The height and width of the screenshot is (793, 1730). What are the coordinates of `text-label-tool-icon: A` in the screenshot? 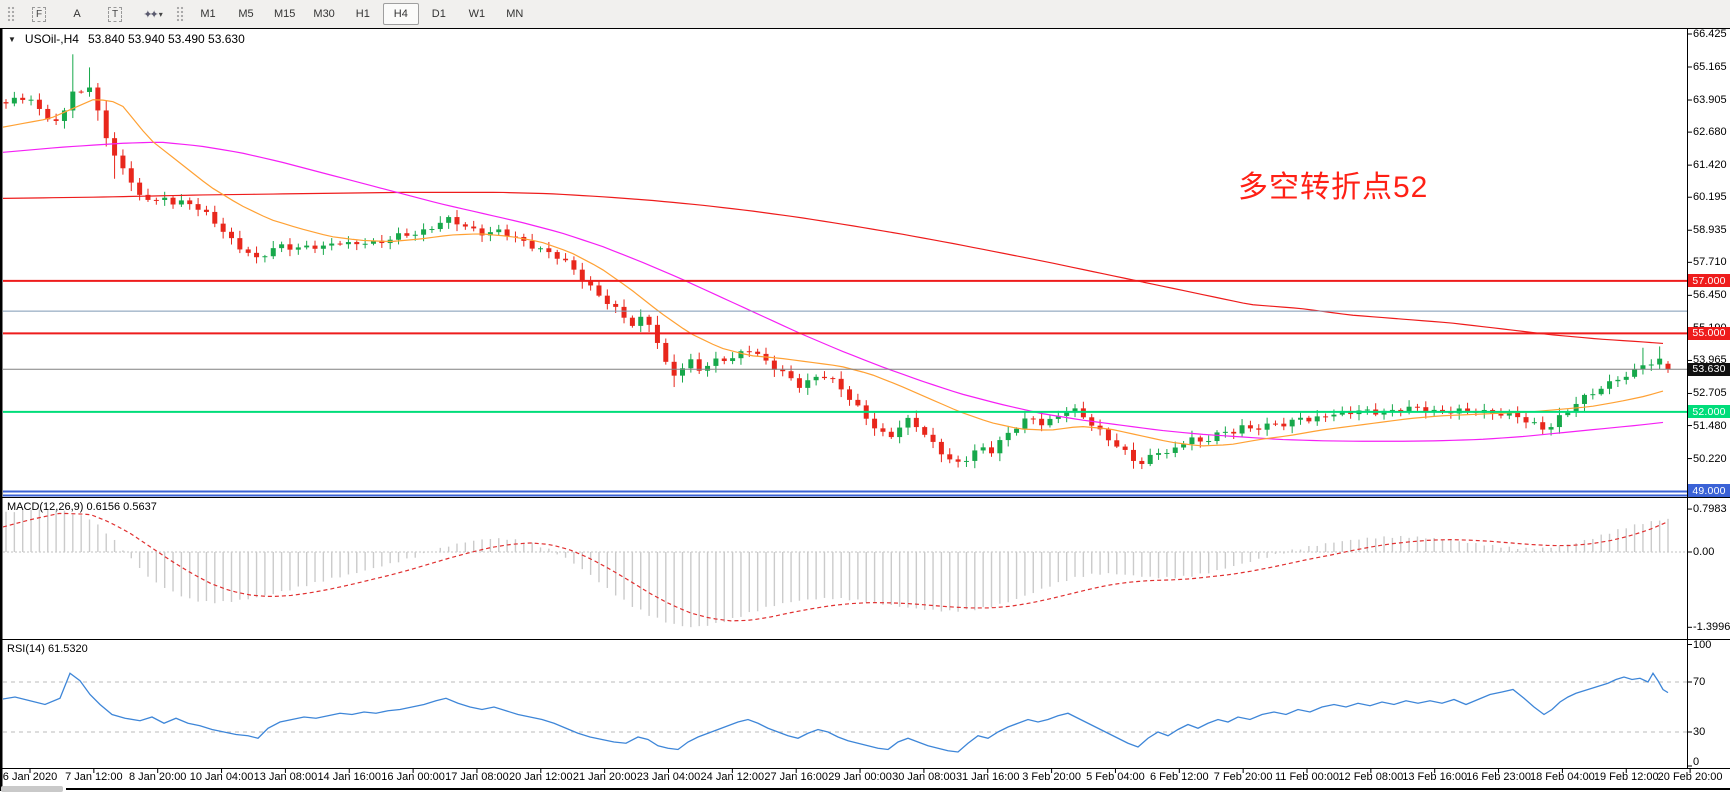 It's located at (77, 14).